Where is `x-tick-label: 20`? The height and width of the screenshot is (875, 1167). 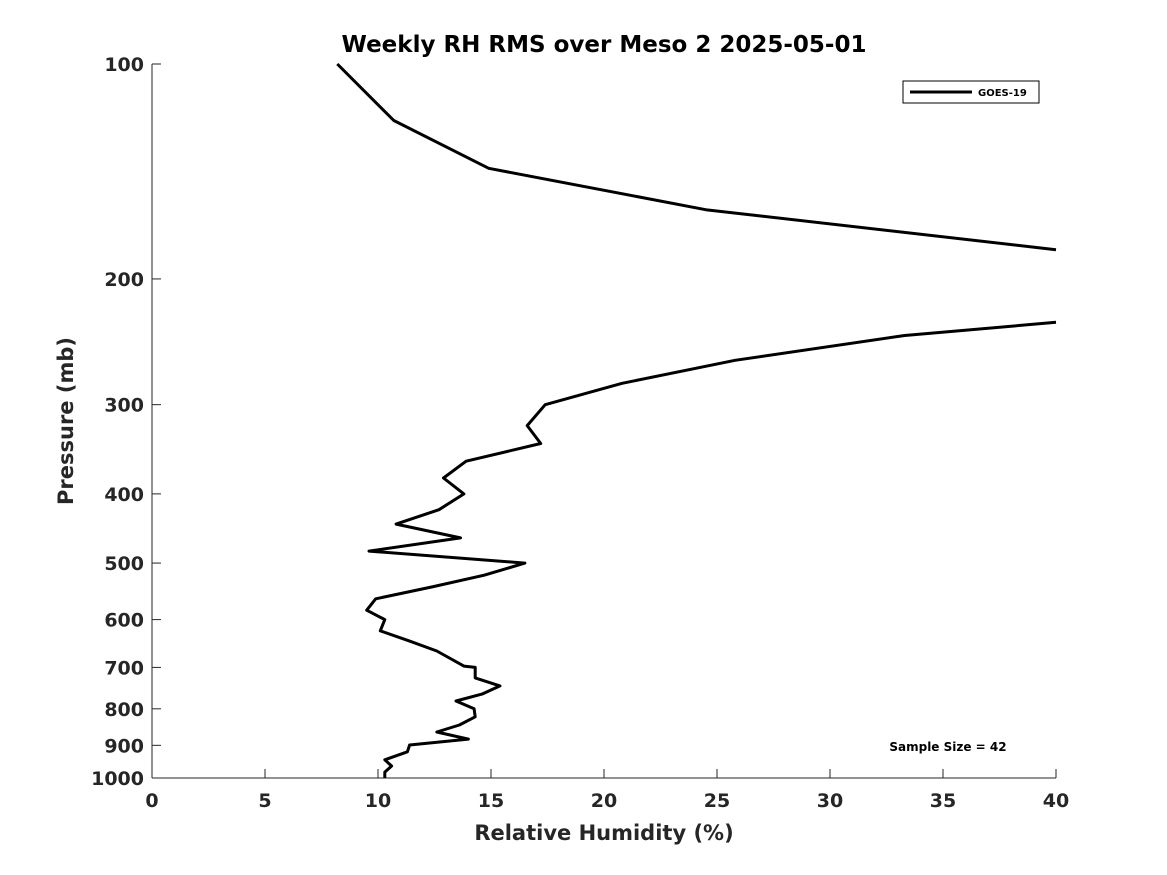
x-tick-label: 20 is located at coordinates (604, 801).